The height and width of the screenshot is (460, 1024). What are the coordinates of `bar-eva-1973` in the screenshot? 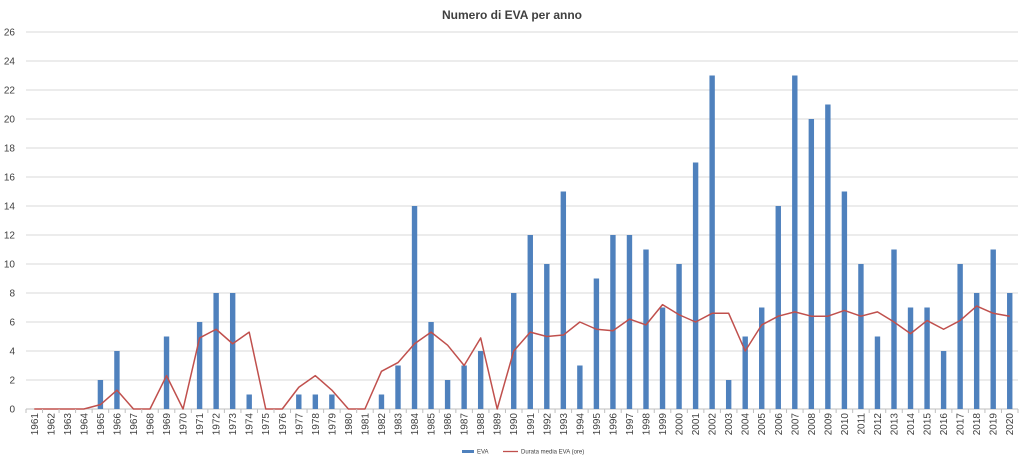 It's located at (232, 351).